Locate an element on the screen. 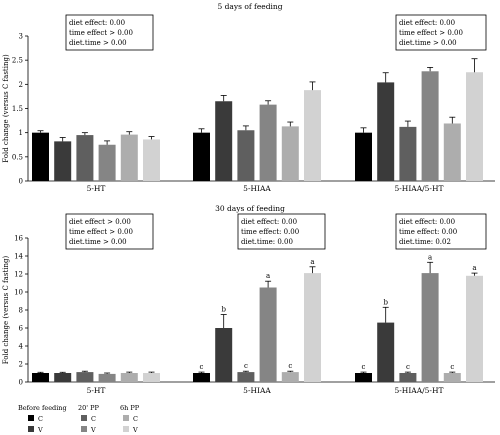 The width and height of the screenshot is (500, 435). legend-group-title: 6h PP is located at coordinates (130, 408).